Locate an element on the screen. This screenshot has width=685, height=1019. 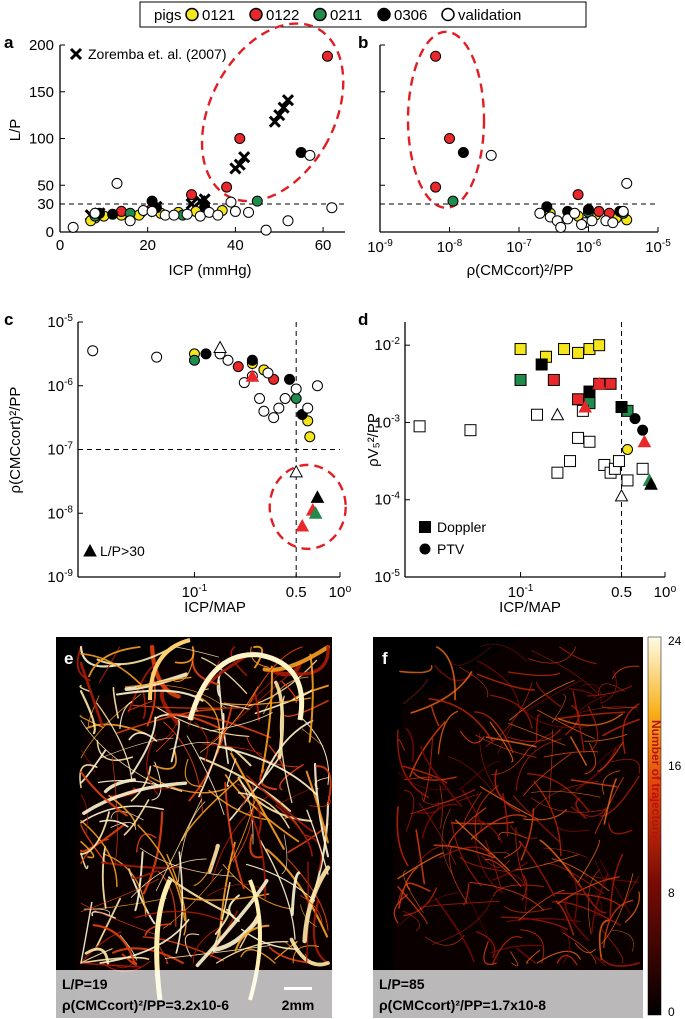
x-axis-label-c: ICP/MAP is located at coordinates (215, 607).